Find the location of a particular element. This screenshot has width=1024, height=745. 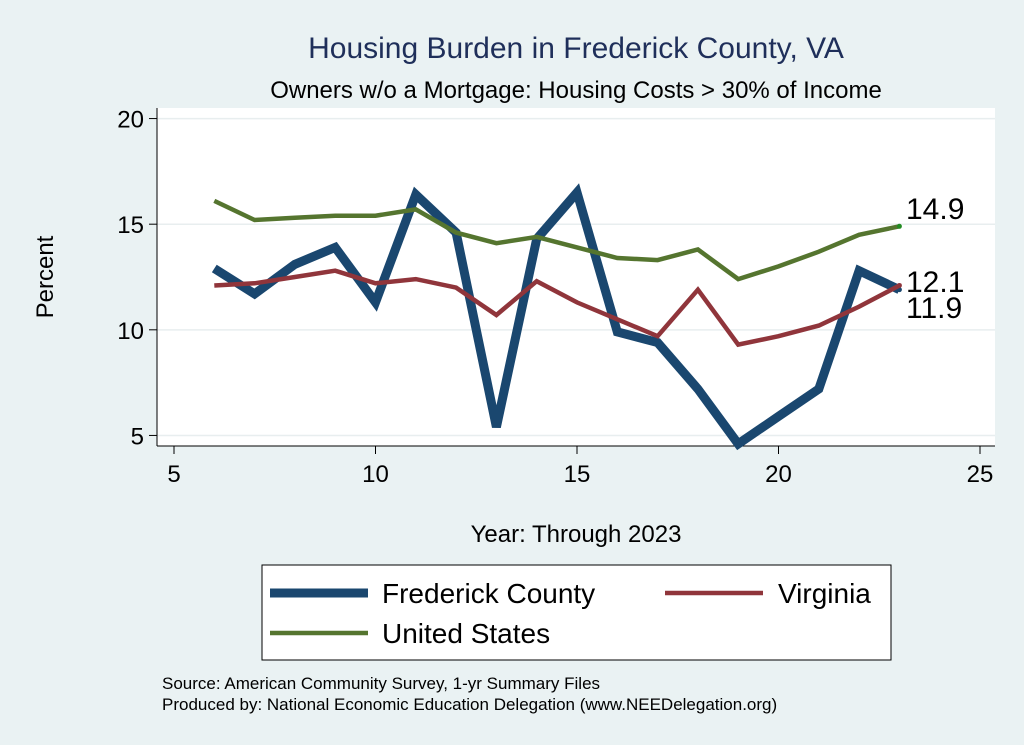

y-tick-label: 5 is located at coordinates (137, 436).